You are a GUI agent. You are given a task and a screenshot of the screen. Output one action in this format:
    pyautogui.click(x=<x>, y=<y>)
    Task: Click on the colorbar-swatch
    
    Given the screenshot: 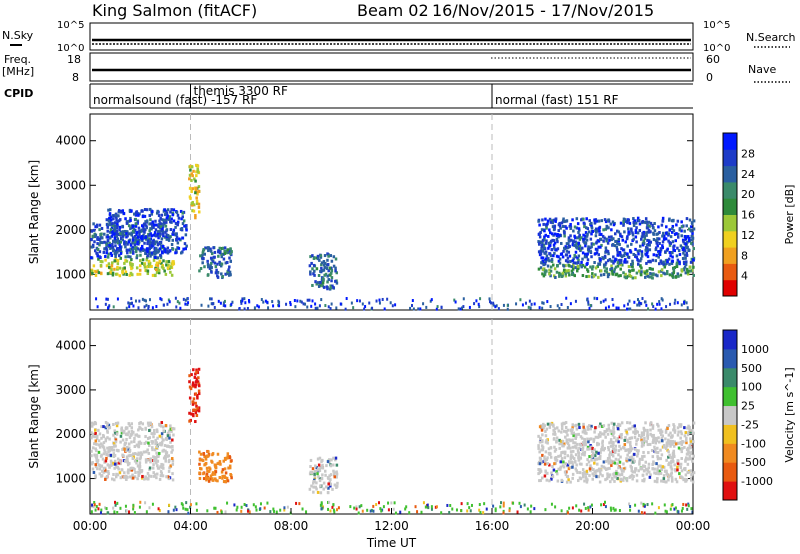 What is the action you would take?
    pyautogui.click(x=730, y=491)
    